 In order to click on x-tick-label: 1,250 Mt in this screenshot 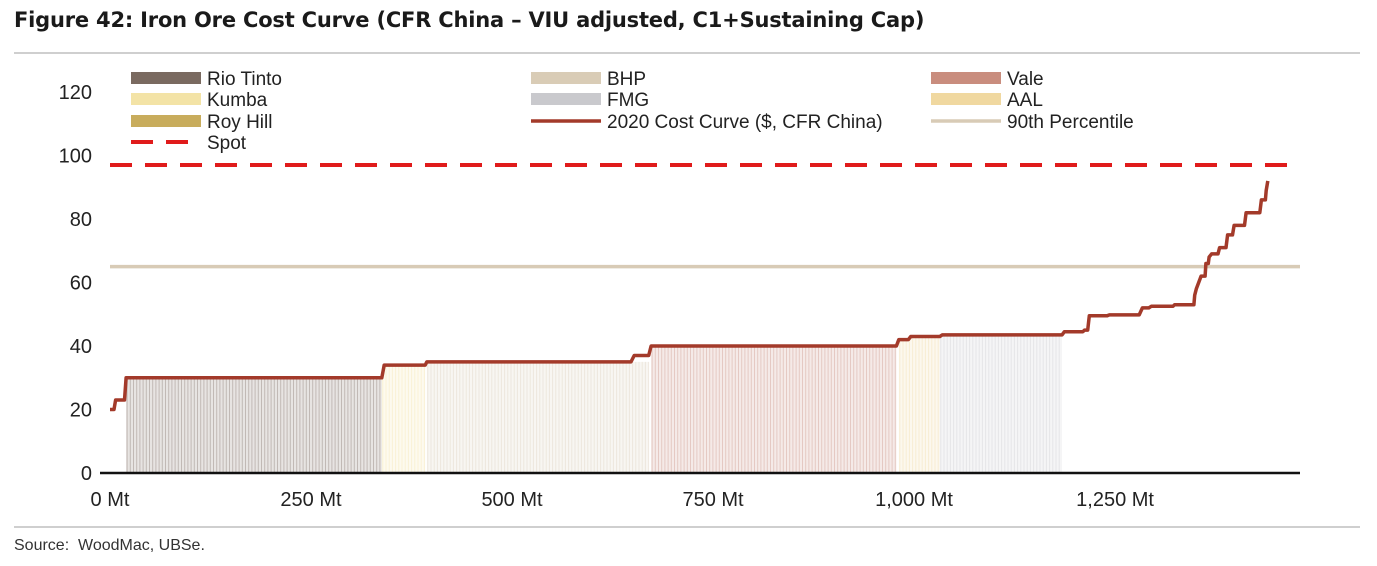, I will do `click(1115, 500)`.